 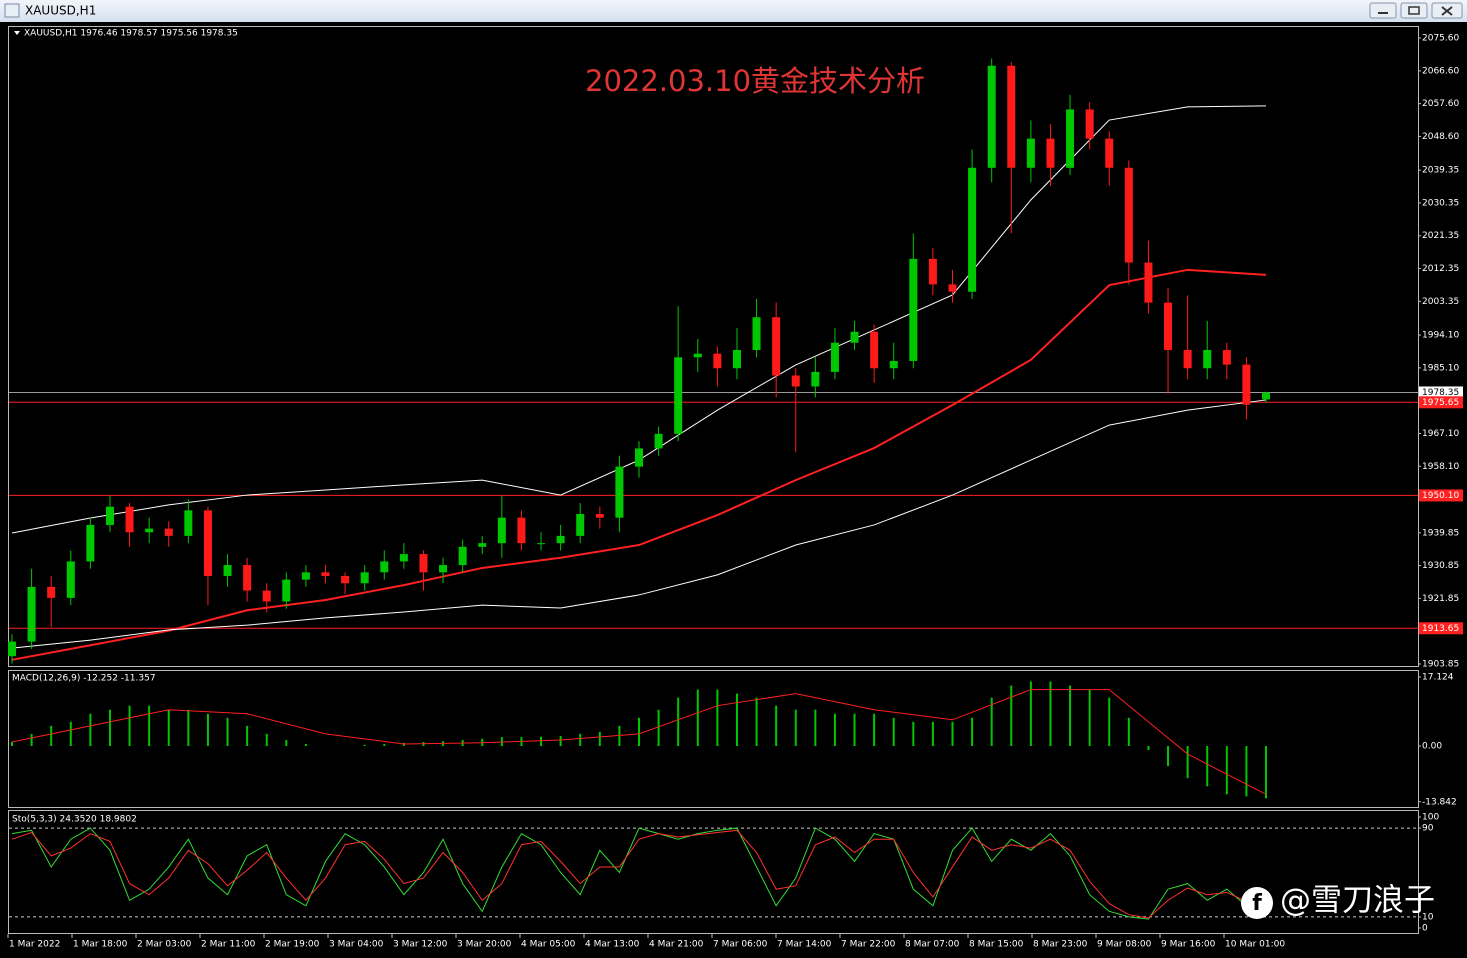 I want to click on x-tick-label: 9 Mar 16:00, so click(x=1188, y=945).